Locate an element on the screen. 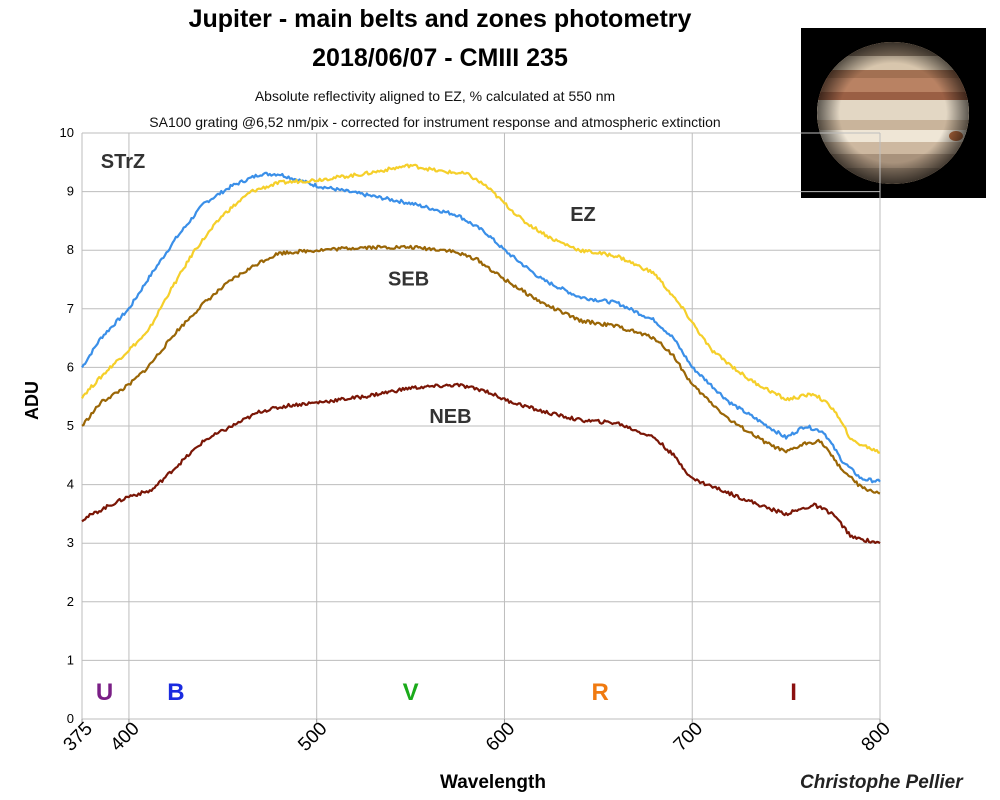 The height and width of the screenshot is (800, 1000). y-tick-label: 8 is located at coordinates (70, 249).